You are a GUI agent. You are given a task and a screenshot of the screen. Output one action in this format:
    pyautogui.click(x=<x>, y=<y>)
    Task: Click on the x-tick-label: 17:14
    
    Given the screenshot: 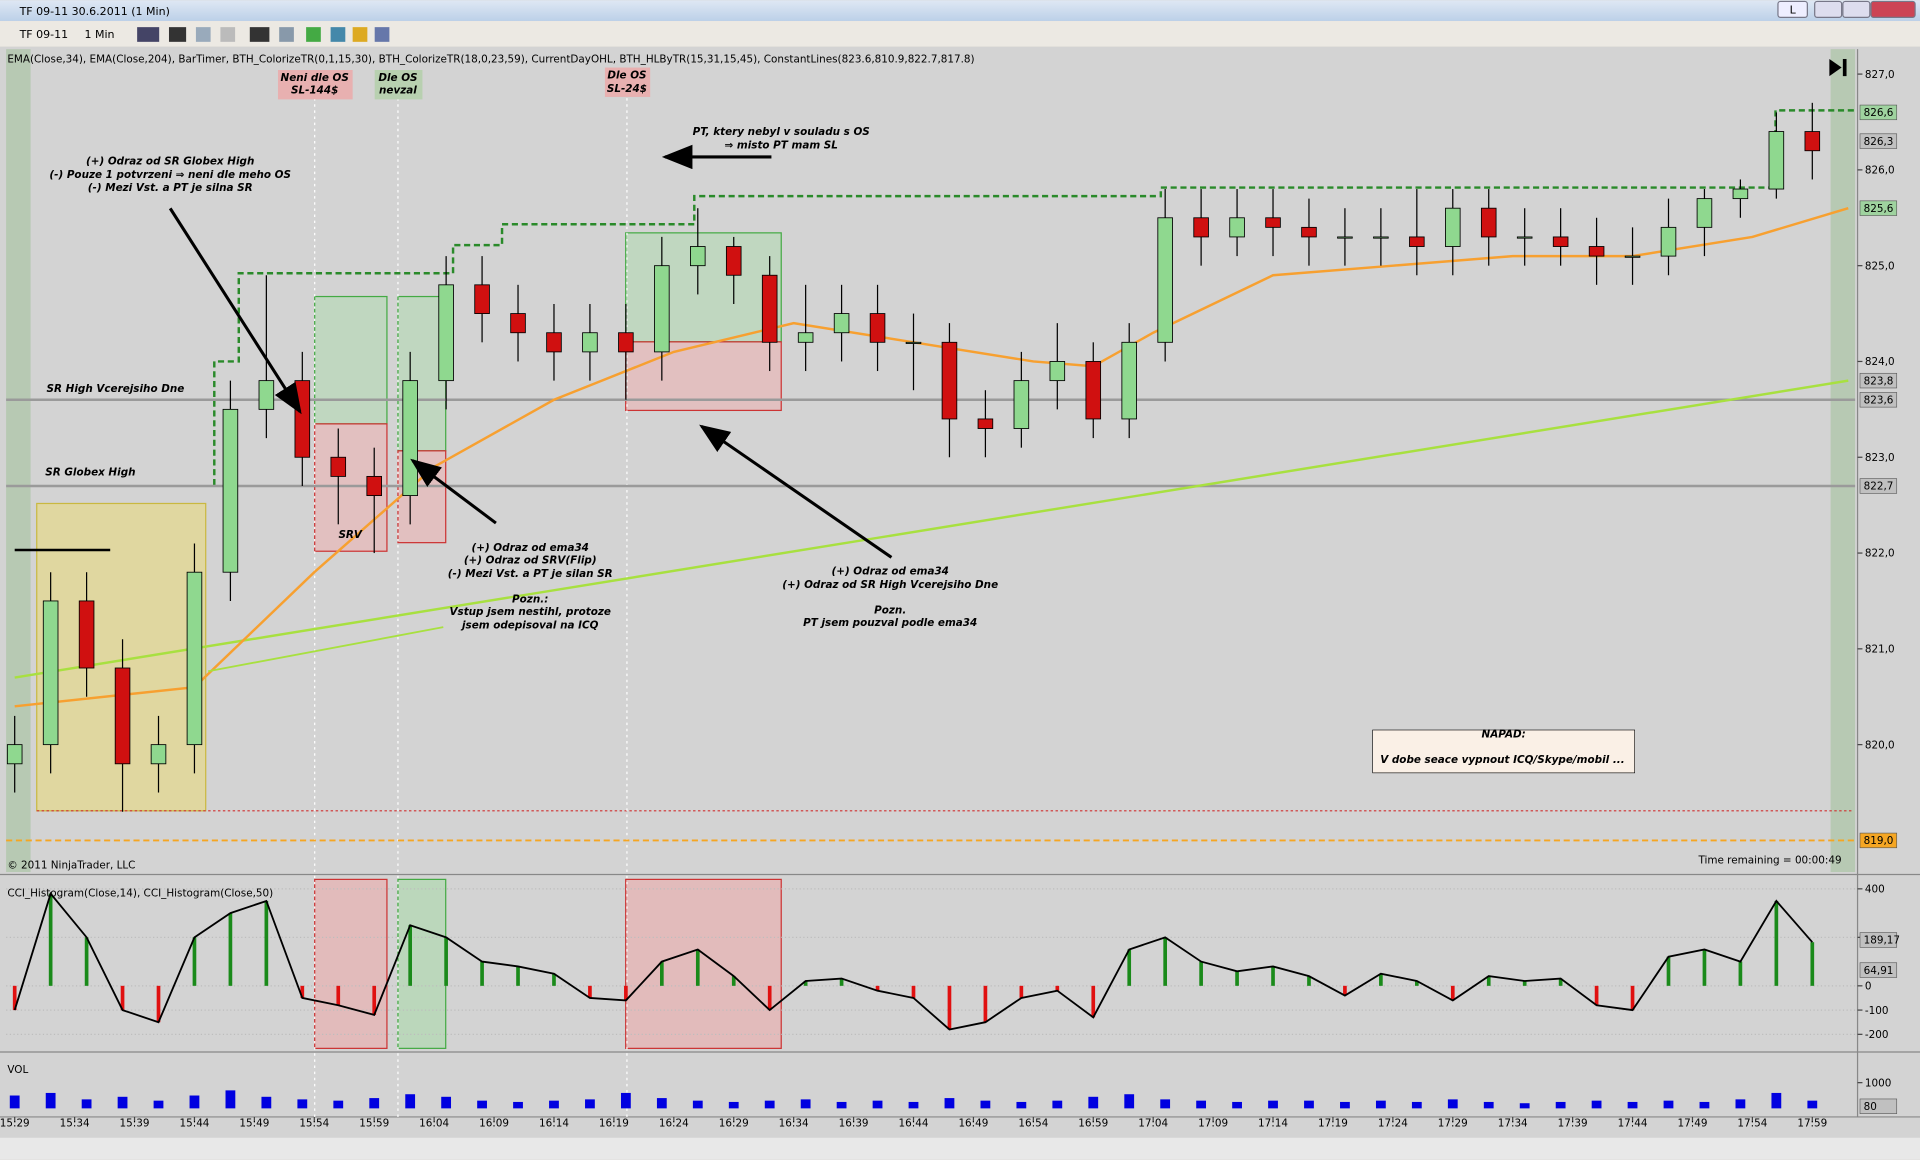 What is the action you would take?
    pyautogui.click(x=1273, y=1124)
    